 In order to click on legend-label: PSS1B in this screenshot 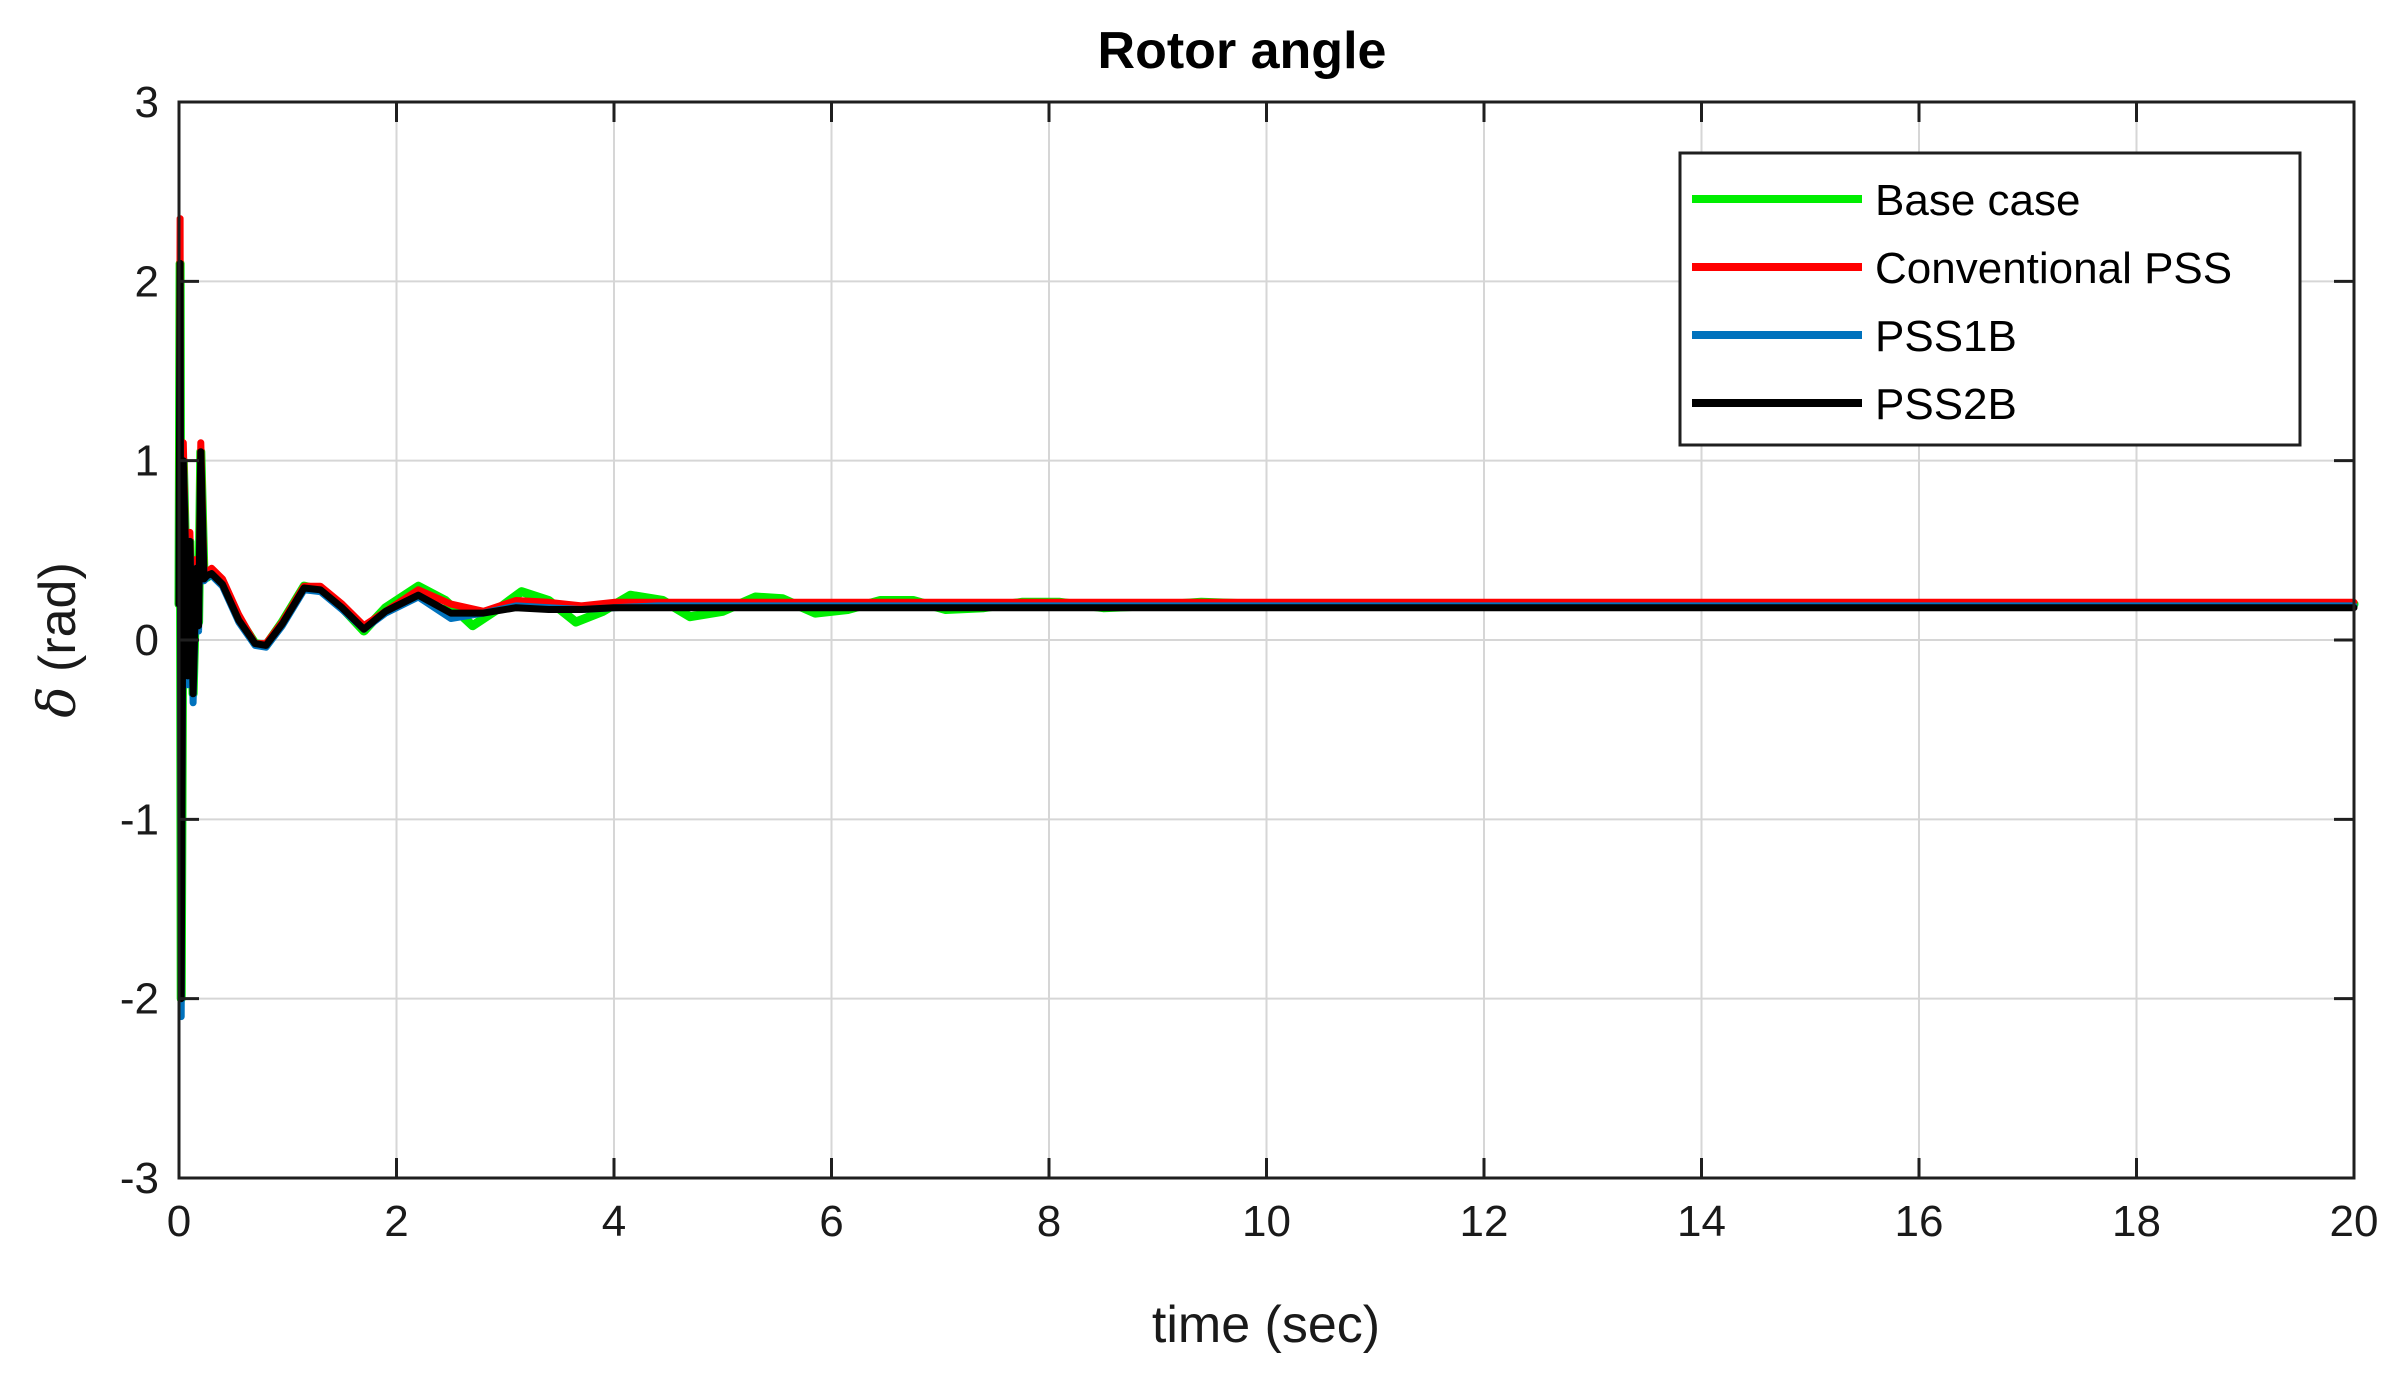, I will do `click(1946, 336)`.